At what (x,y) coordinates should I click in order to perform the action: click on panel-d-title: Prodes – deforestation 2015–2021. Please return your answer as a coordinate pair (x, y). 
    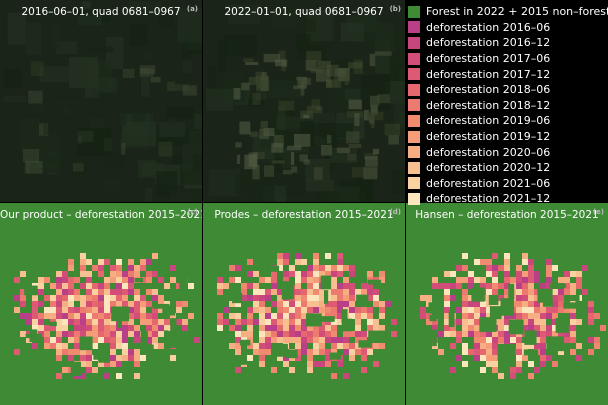
    Looking at the image, I should click on (304, 215).